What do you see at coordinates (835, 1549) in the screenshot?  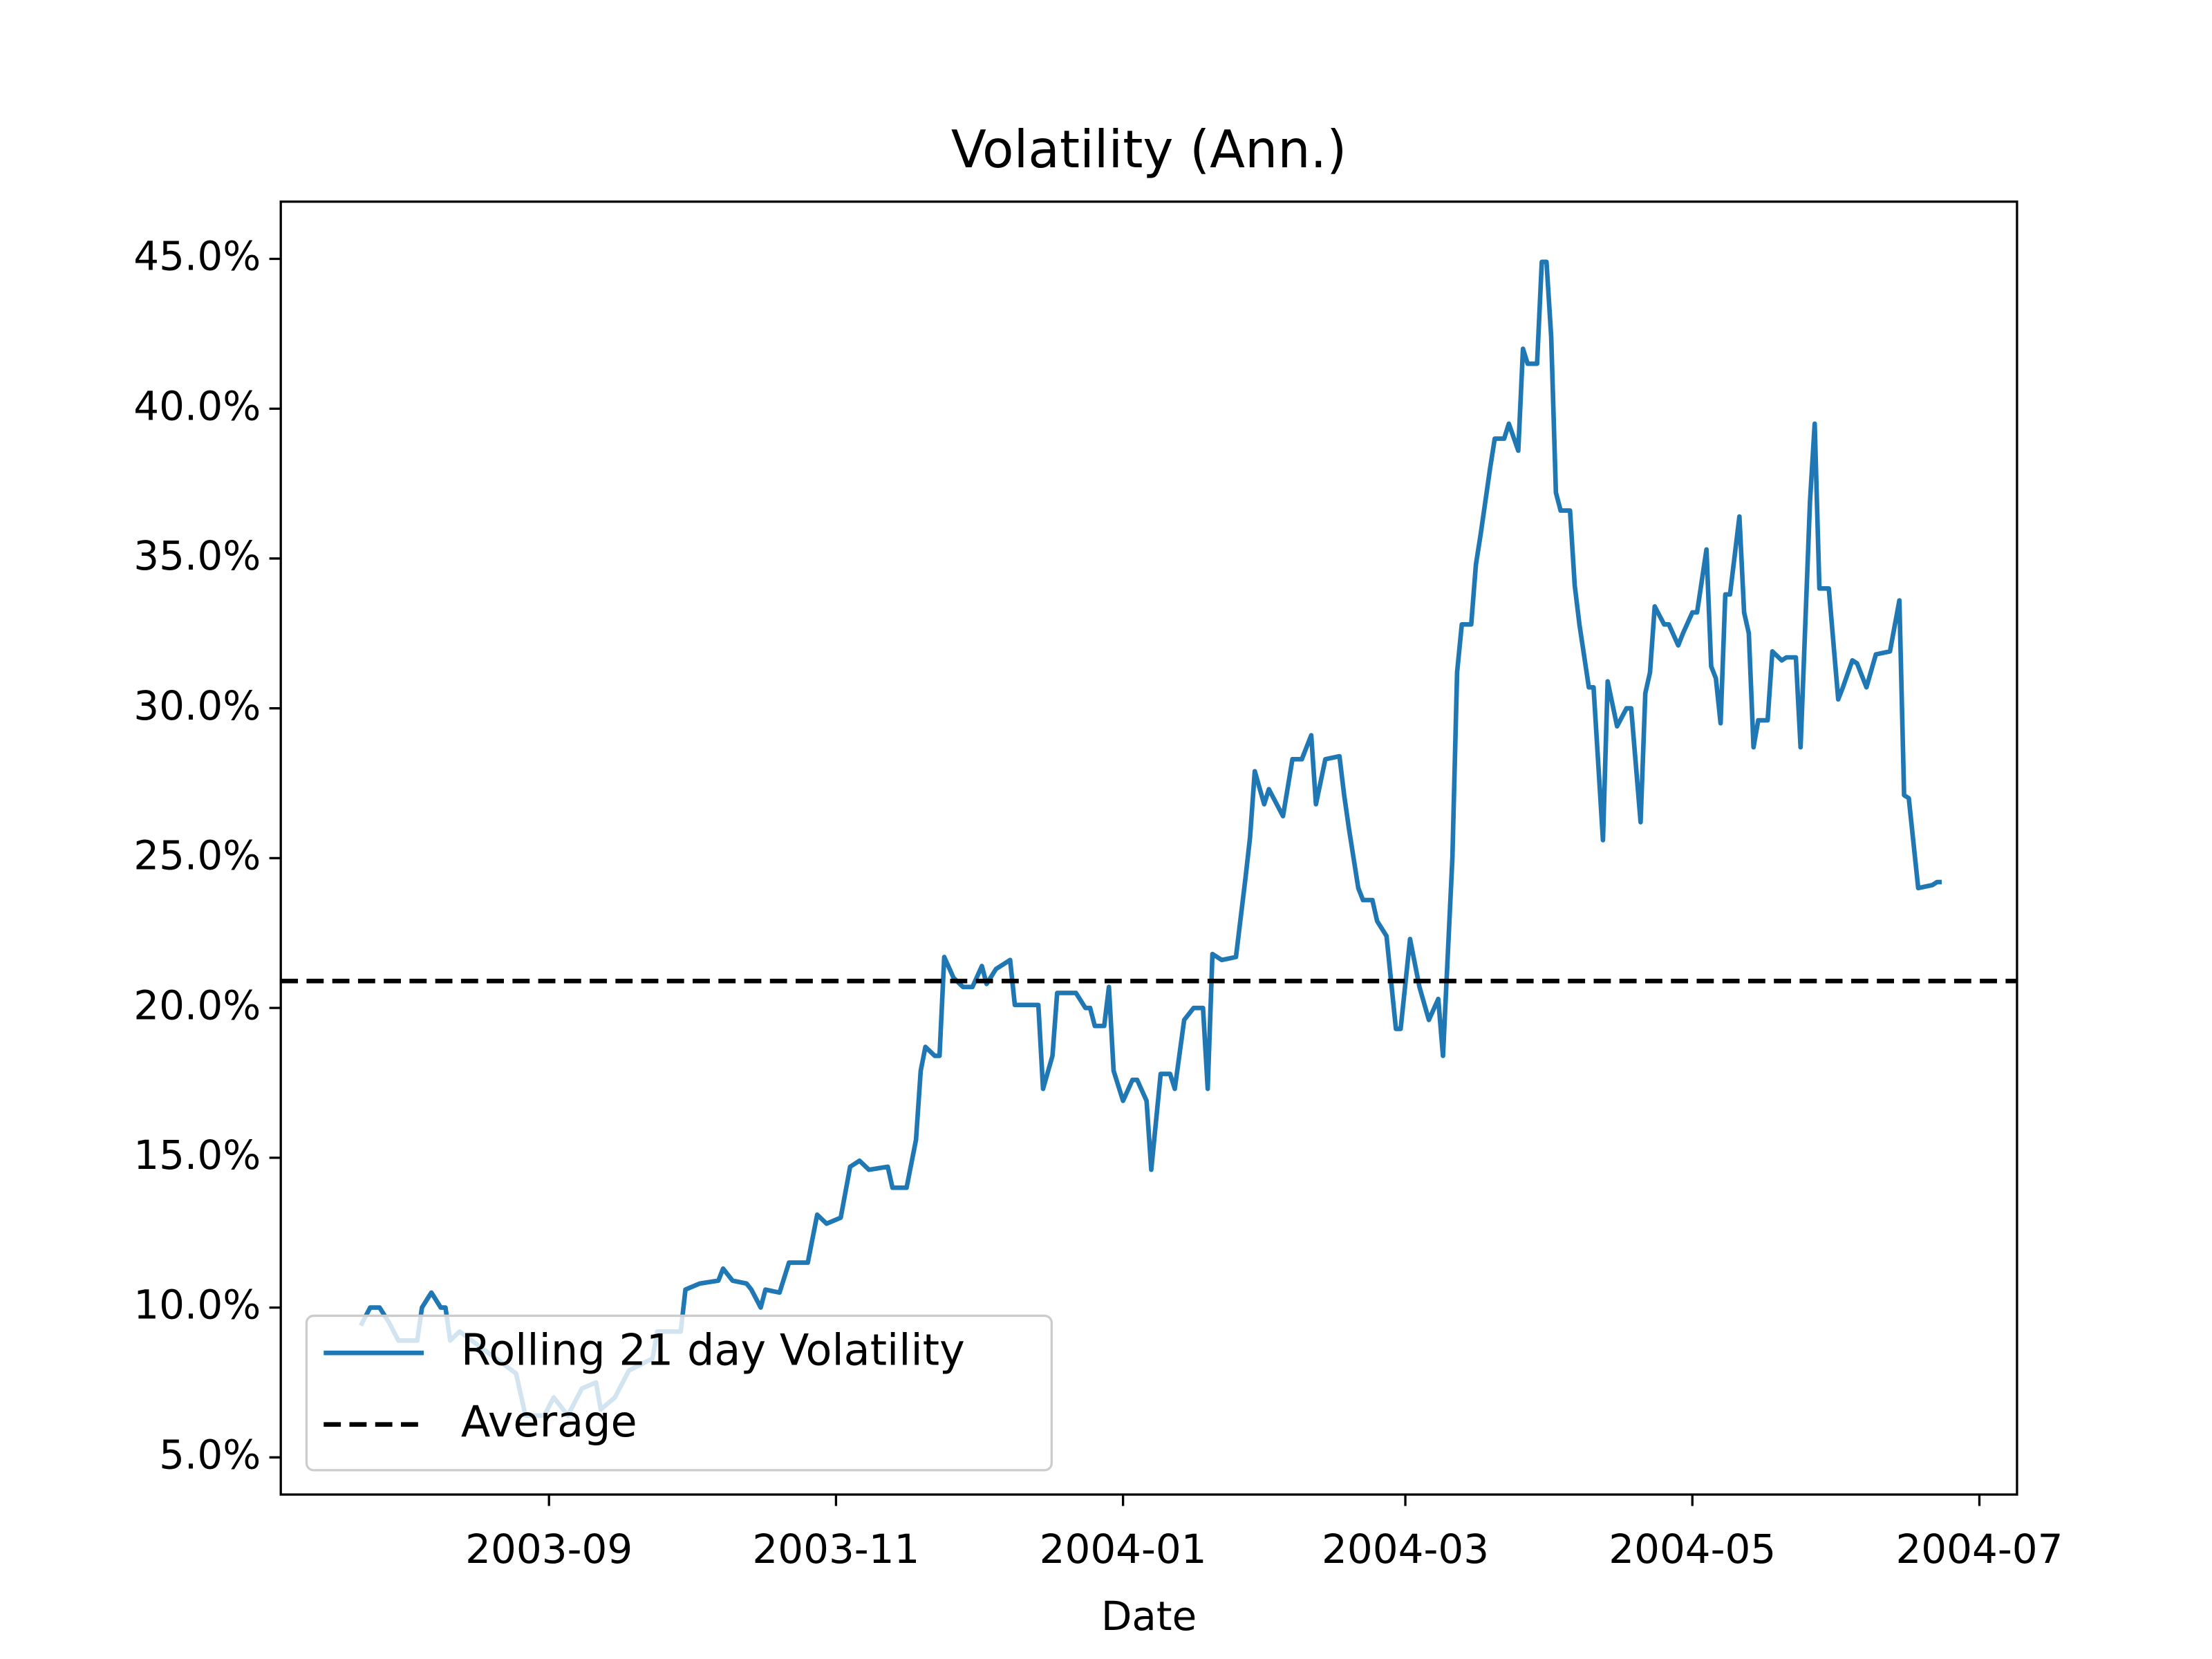 I see `x-tick-label: 2003-11` at bounding box center [835, 1549].